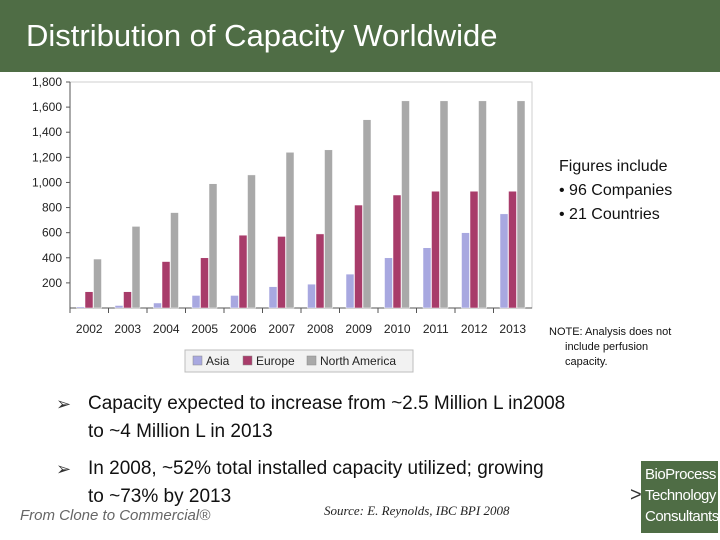 The width and height of the screenshot is (720, 540). What do you see at coordinates (52, 283) in the screenshot?
I see `y-tick-label: 200` at bounding box center [52, 283].